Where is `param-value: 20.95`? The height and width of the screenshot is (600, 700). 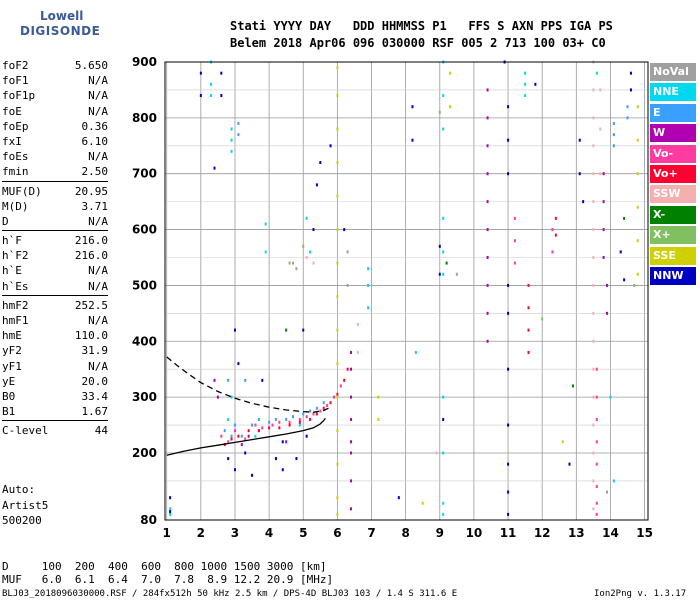 param-value: 20.95 is located at coordinates (91, 191).